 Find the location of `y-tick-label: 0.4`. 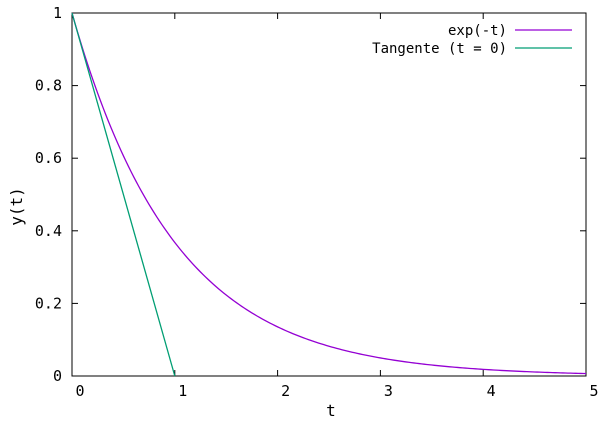

y-tick-label: 0.4 is located at coordinates (48, 231).